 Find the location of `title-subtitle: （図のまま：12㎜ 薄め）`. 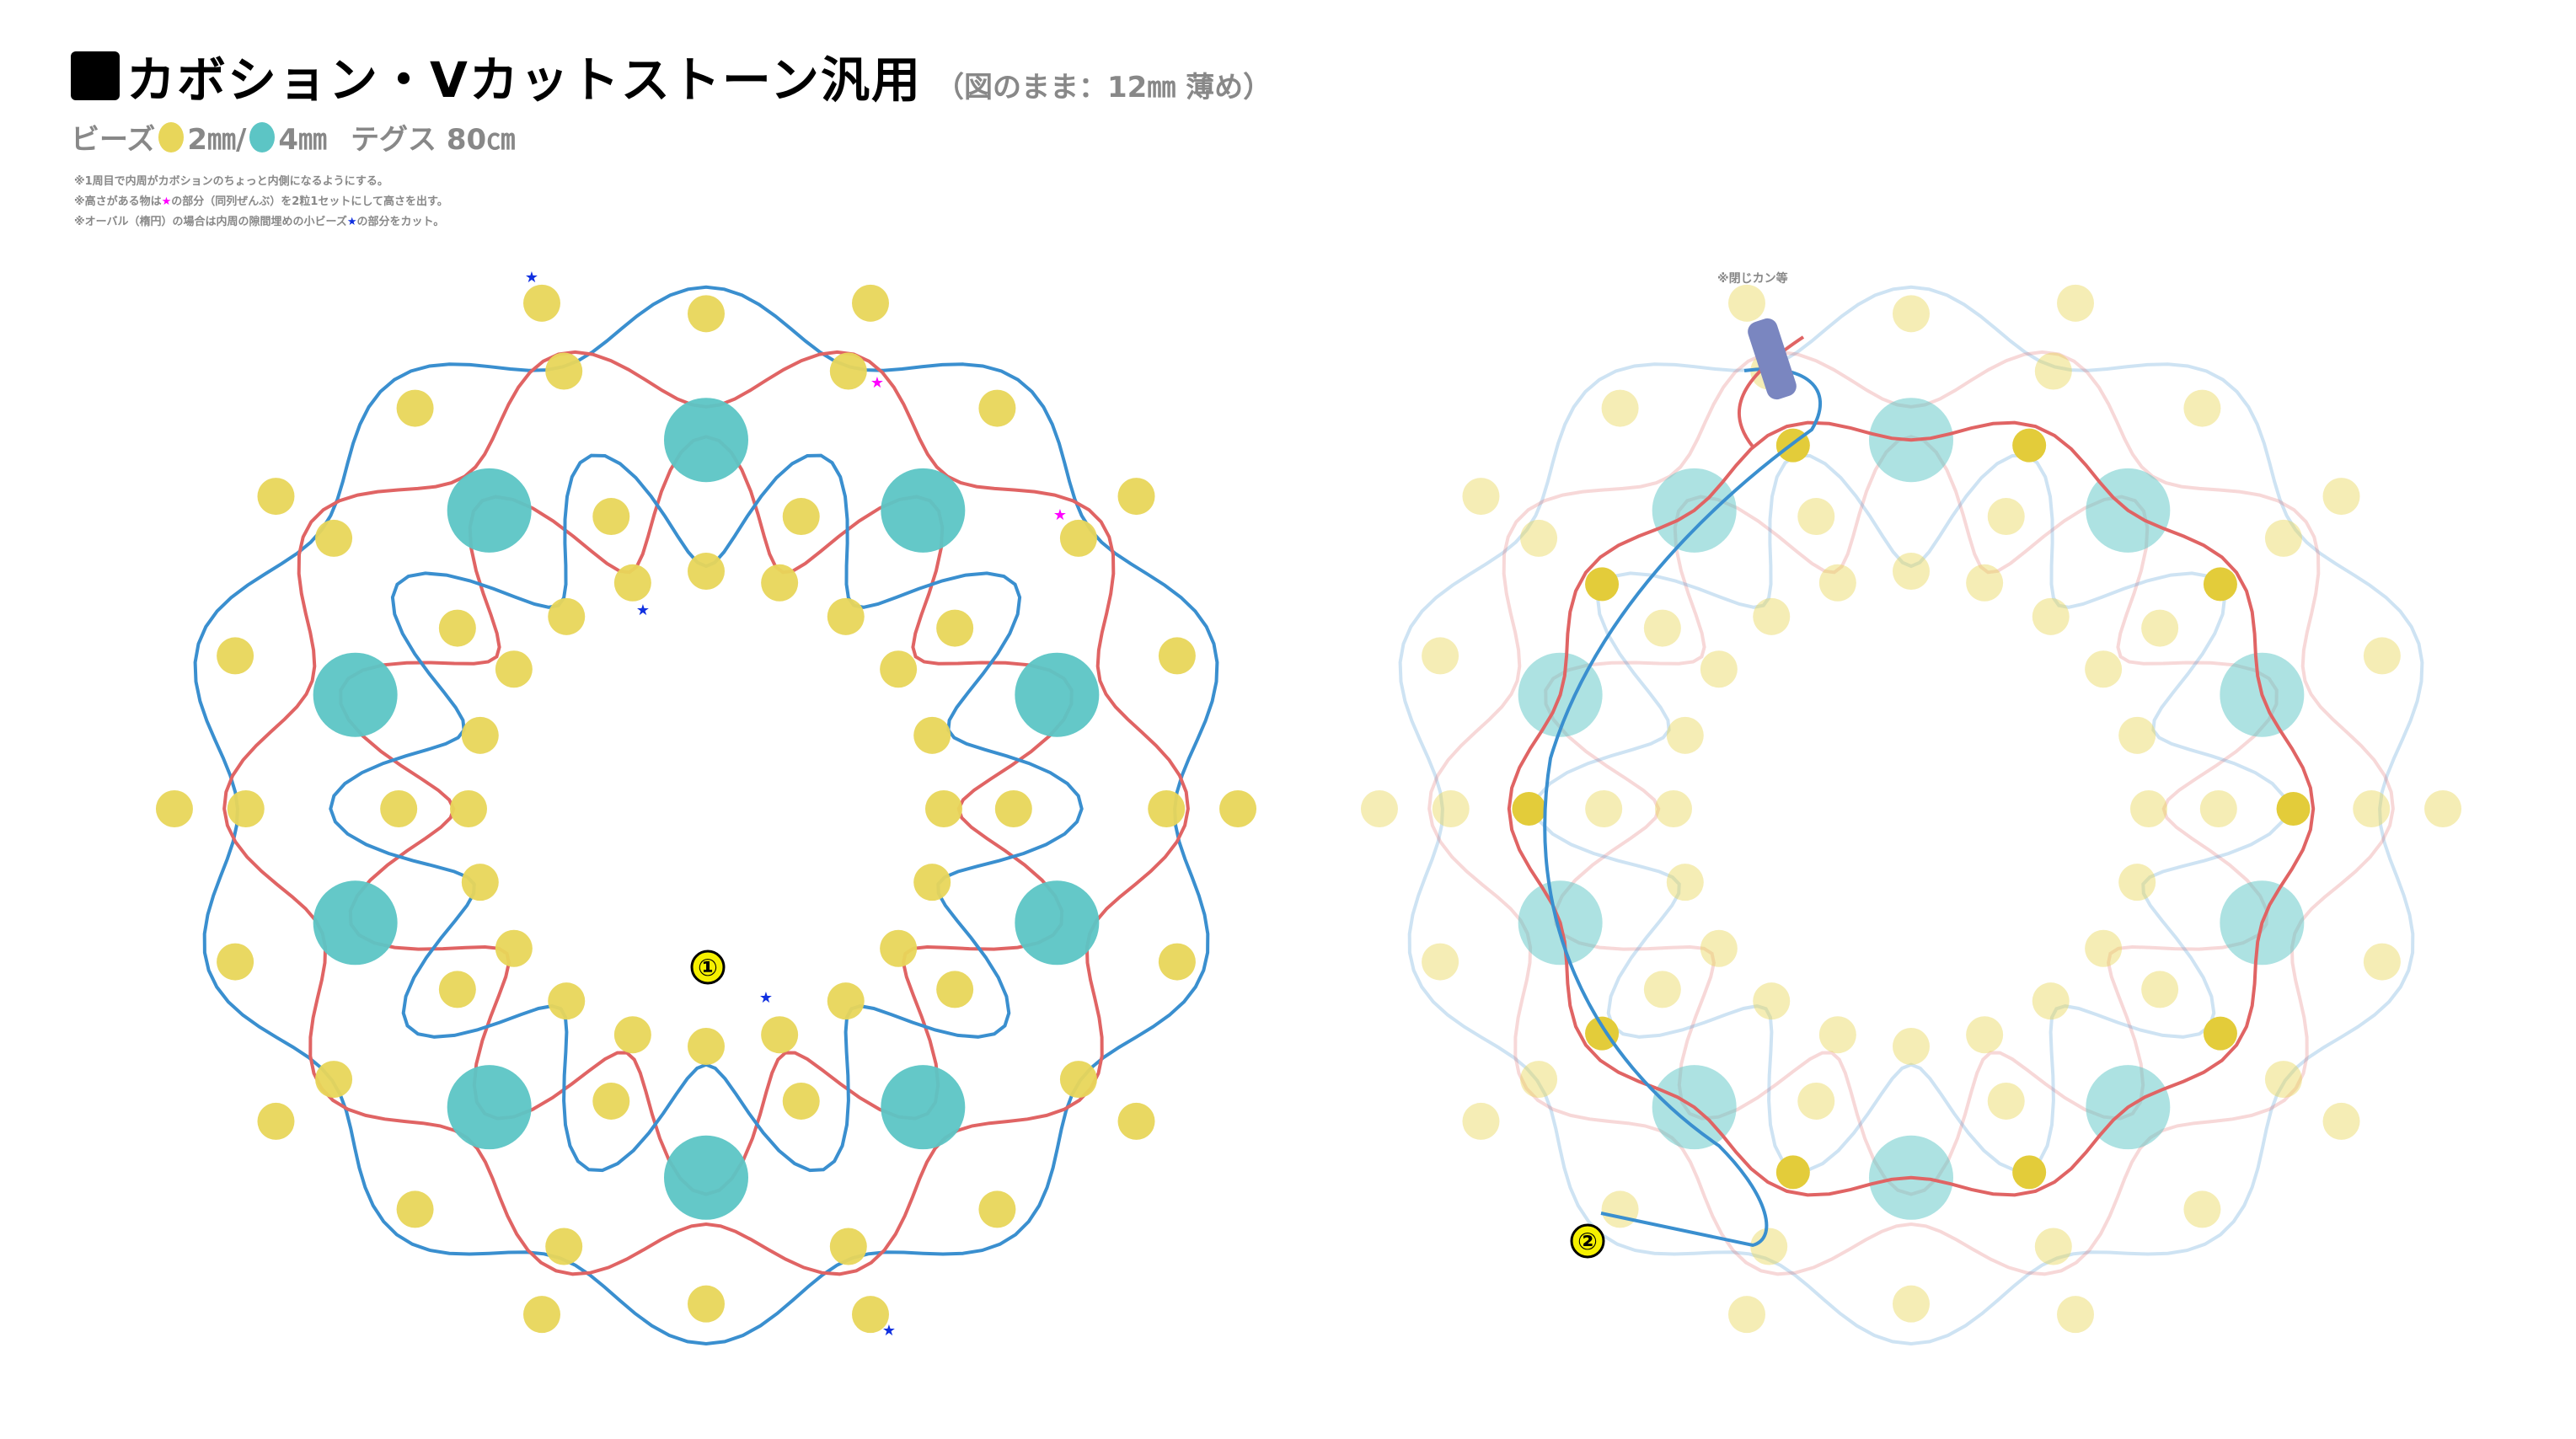

title-subtitle: （図のまま：12㎜ 薄め） is located at coordinates (1103, 87).